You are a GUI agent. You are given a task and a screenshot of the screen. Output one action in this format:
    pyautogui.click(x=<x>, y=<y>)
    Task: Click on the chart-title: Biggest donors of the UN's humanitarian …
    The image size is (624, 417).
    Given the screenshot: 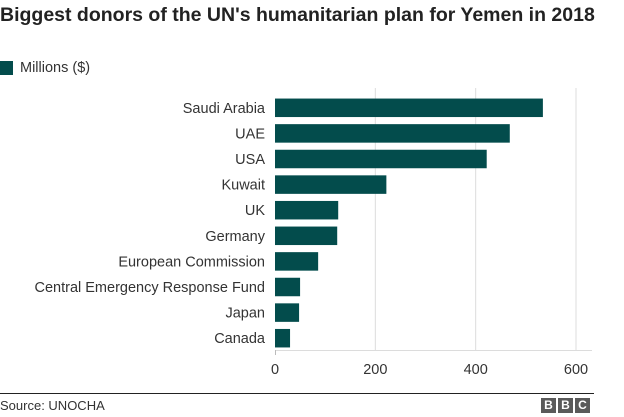 What is the action you would take?
    pyautogui.click(x=297, y=15)
    